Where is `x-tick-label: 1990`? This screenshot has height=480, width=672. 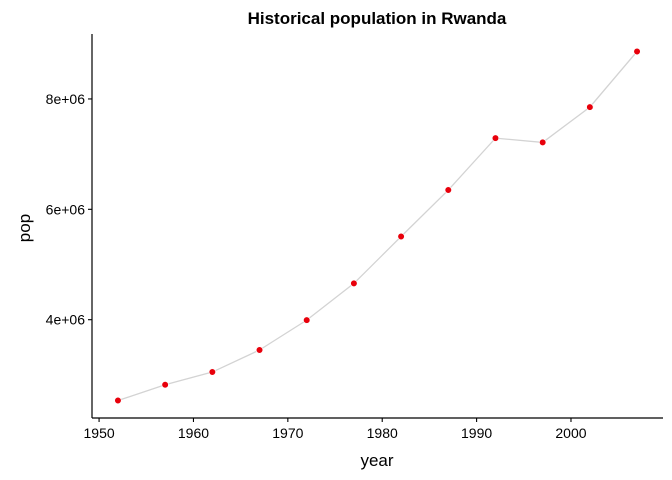
x-tick-label: 1990 is located at coordinates (476, 433).